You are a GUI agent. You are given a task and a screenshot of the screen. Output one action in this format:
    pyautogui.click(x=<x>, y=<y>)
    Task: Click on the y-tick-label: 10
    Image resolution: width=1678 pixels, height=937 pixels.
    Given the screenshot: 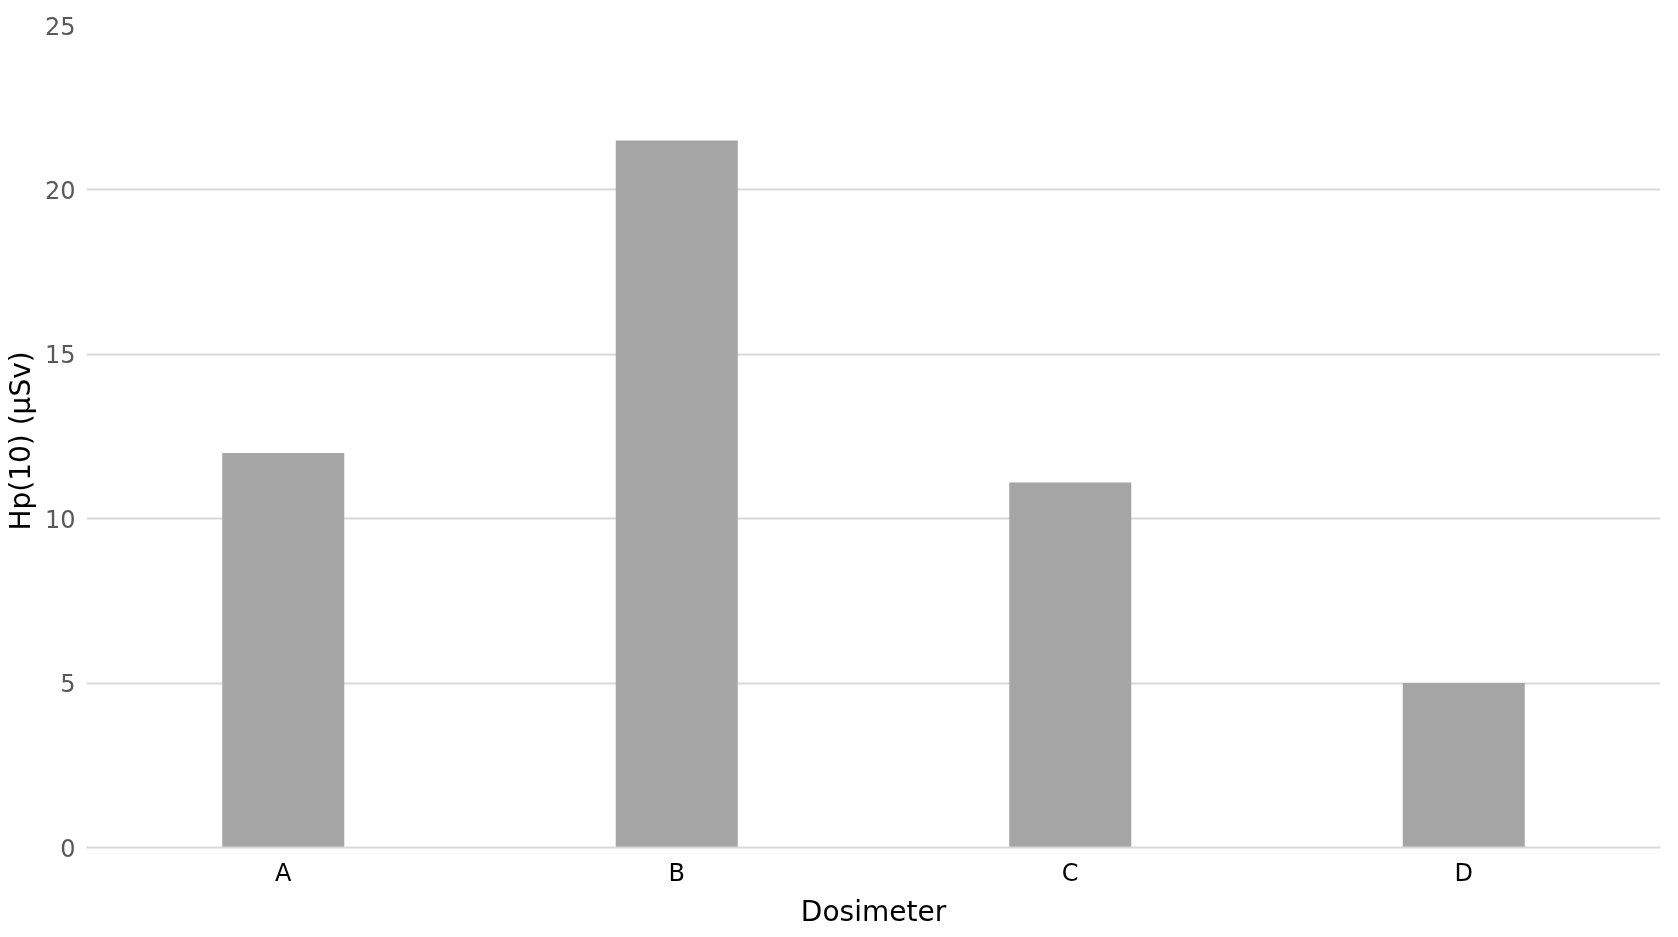 What is the action you would take?
    pyautogui.click(x=60, y=519)
    